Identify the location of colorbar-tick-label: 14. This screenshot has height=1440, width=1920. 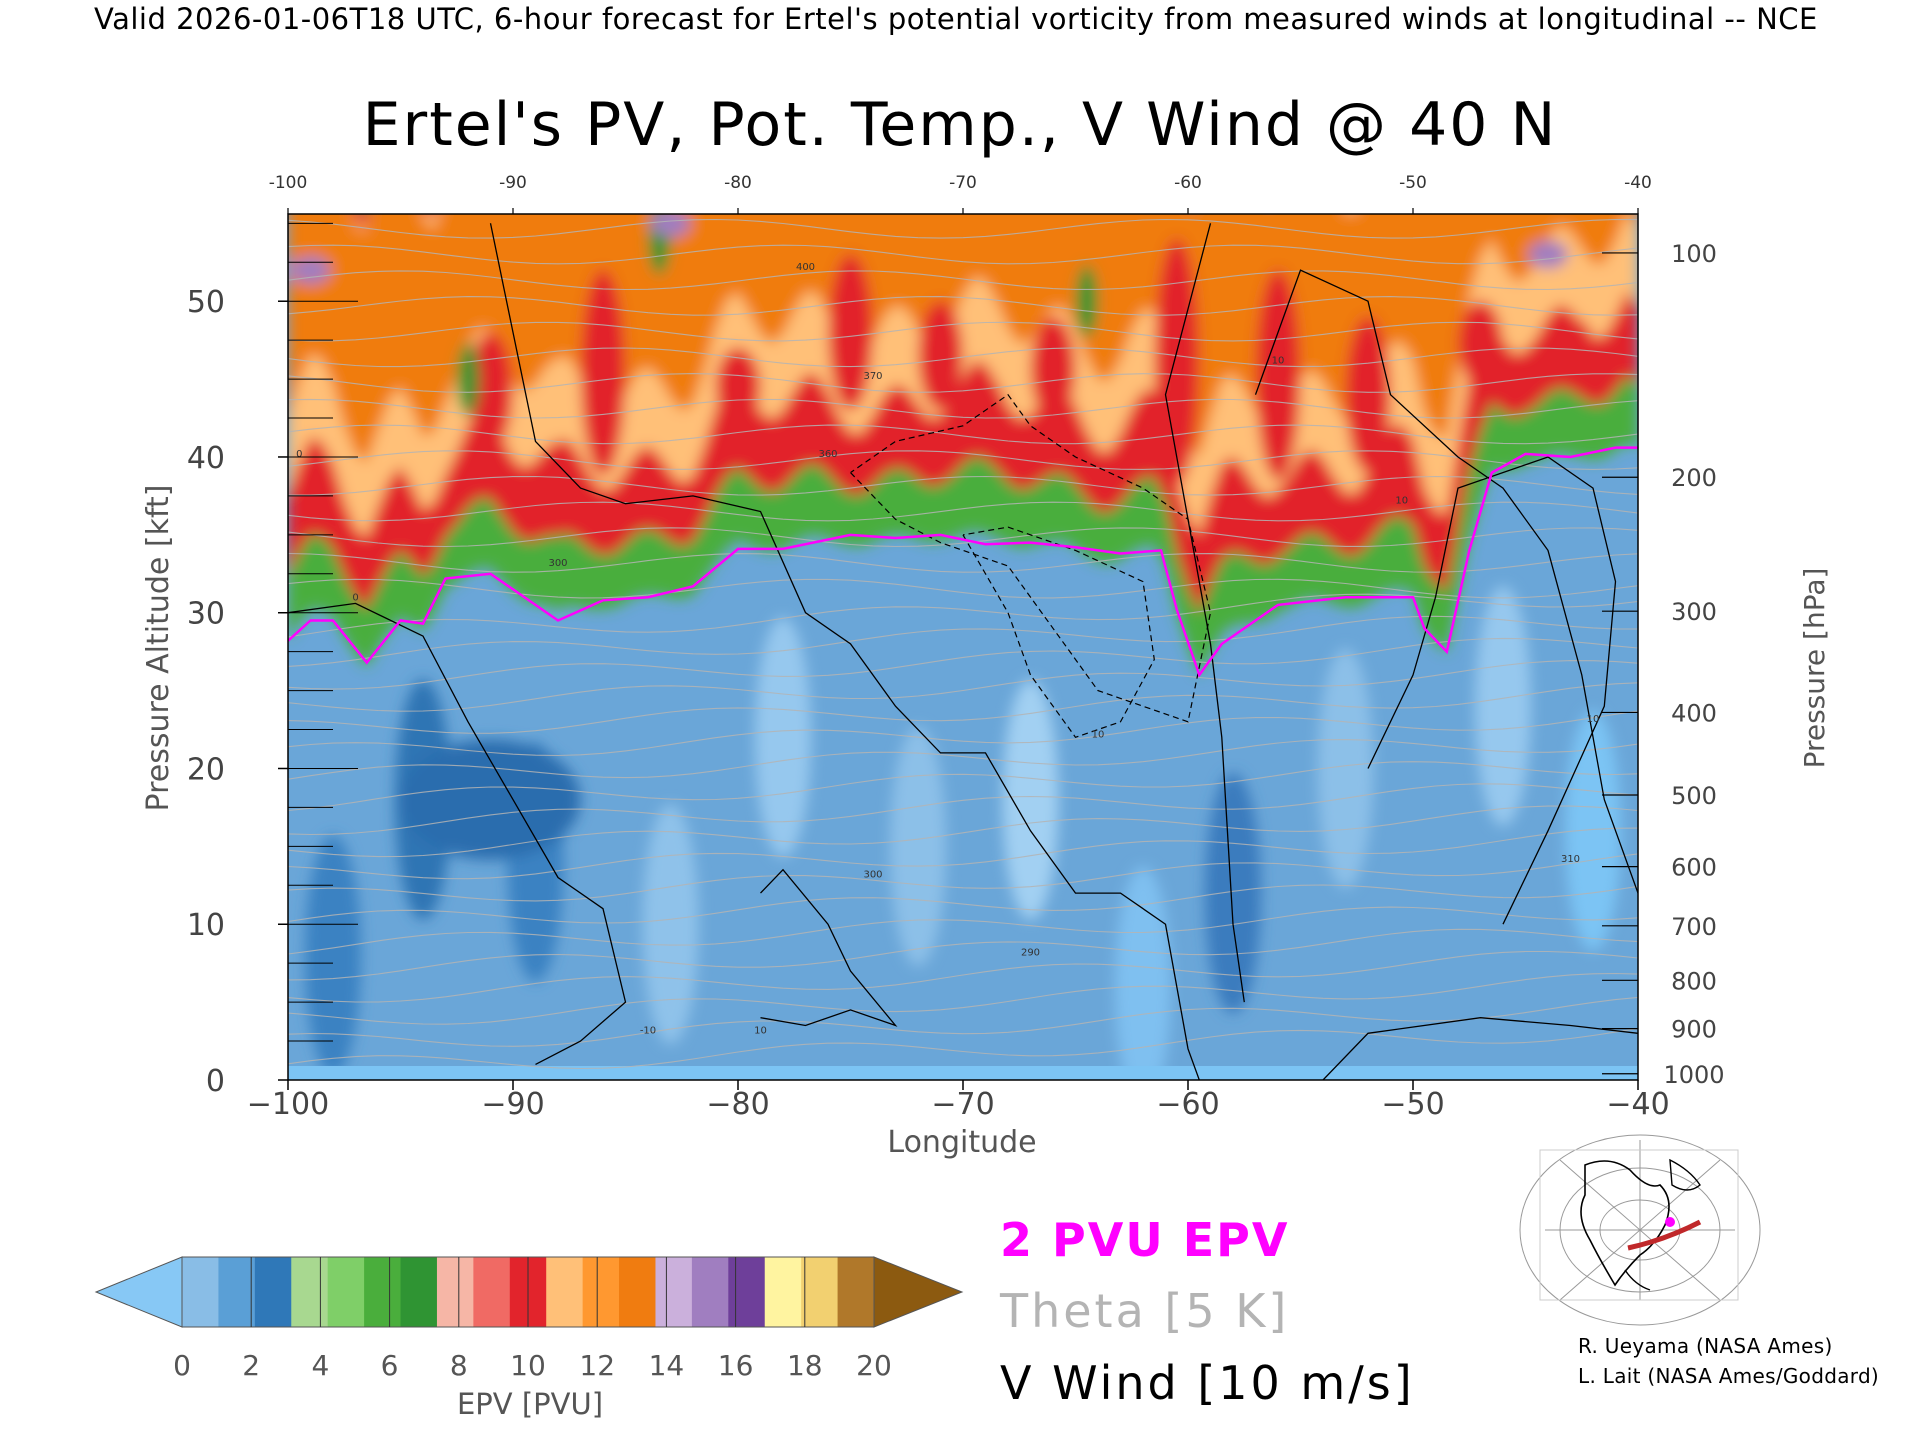
(667, 1365).